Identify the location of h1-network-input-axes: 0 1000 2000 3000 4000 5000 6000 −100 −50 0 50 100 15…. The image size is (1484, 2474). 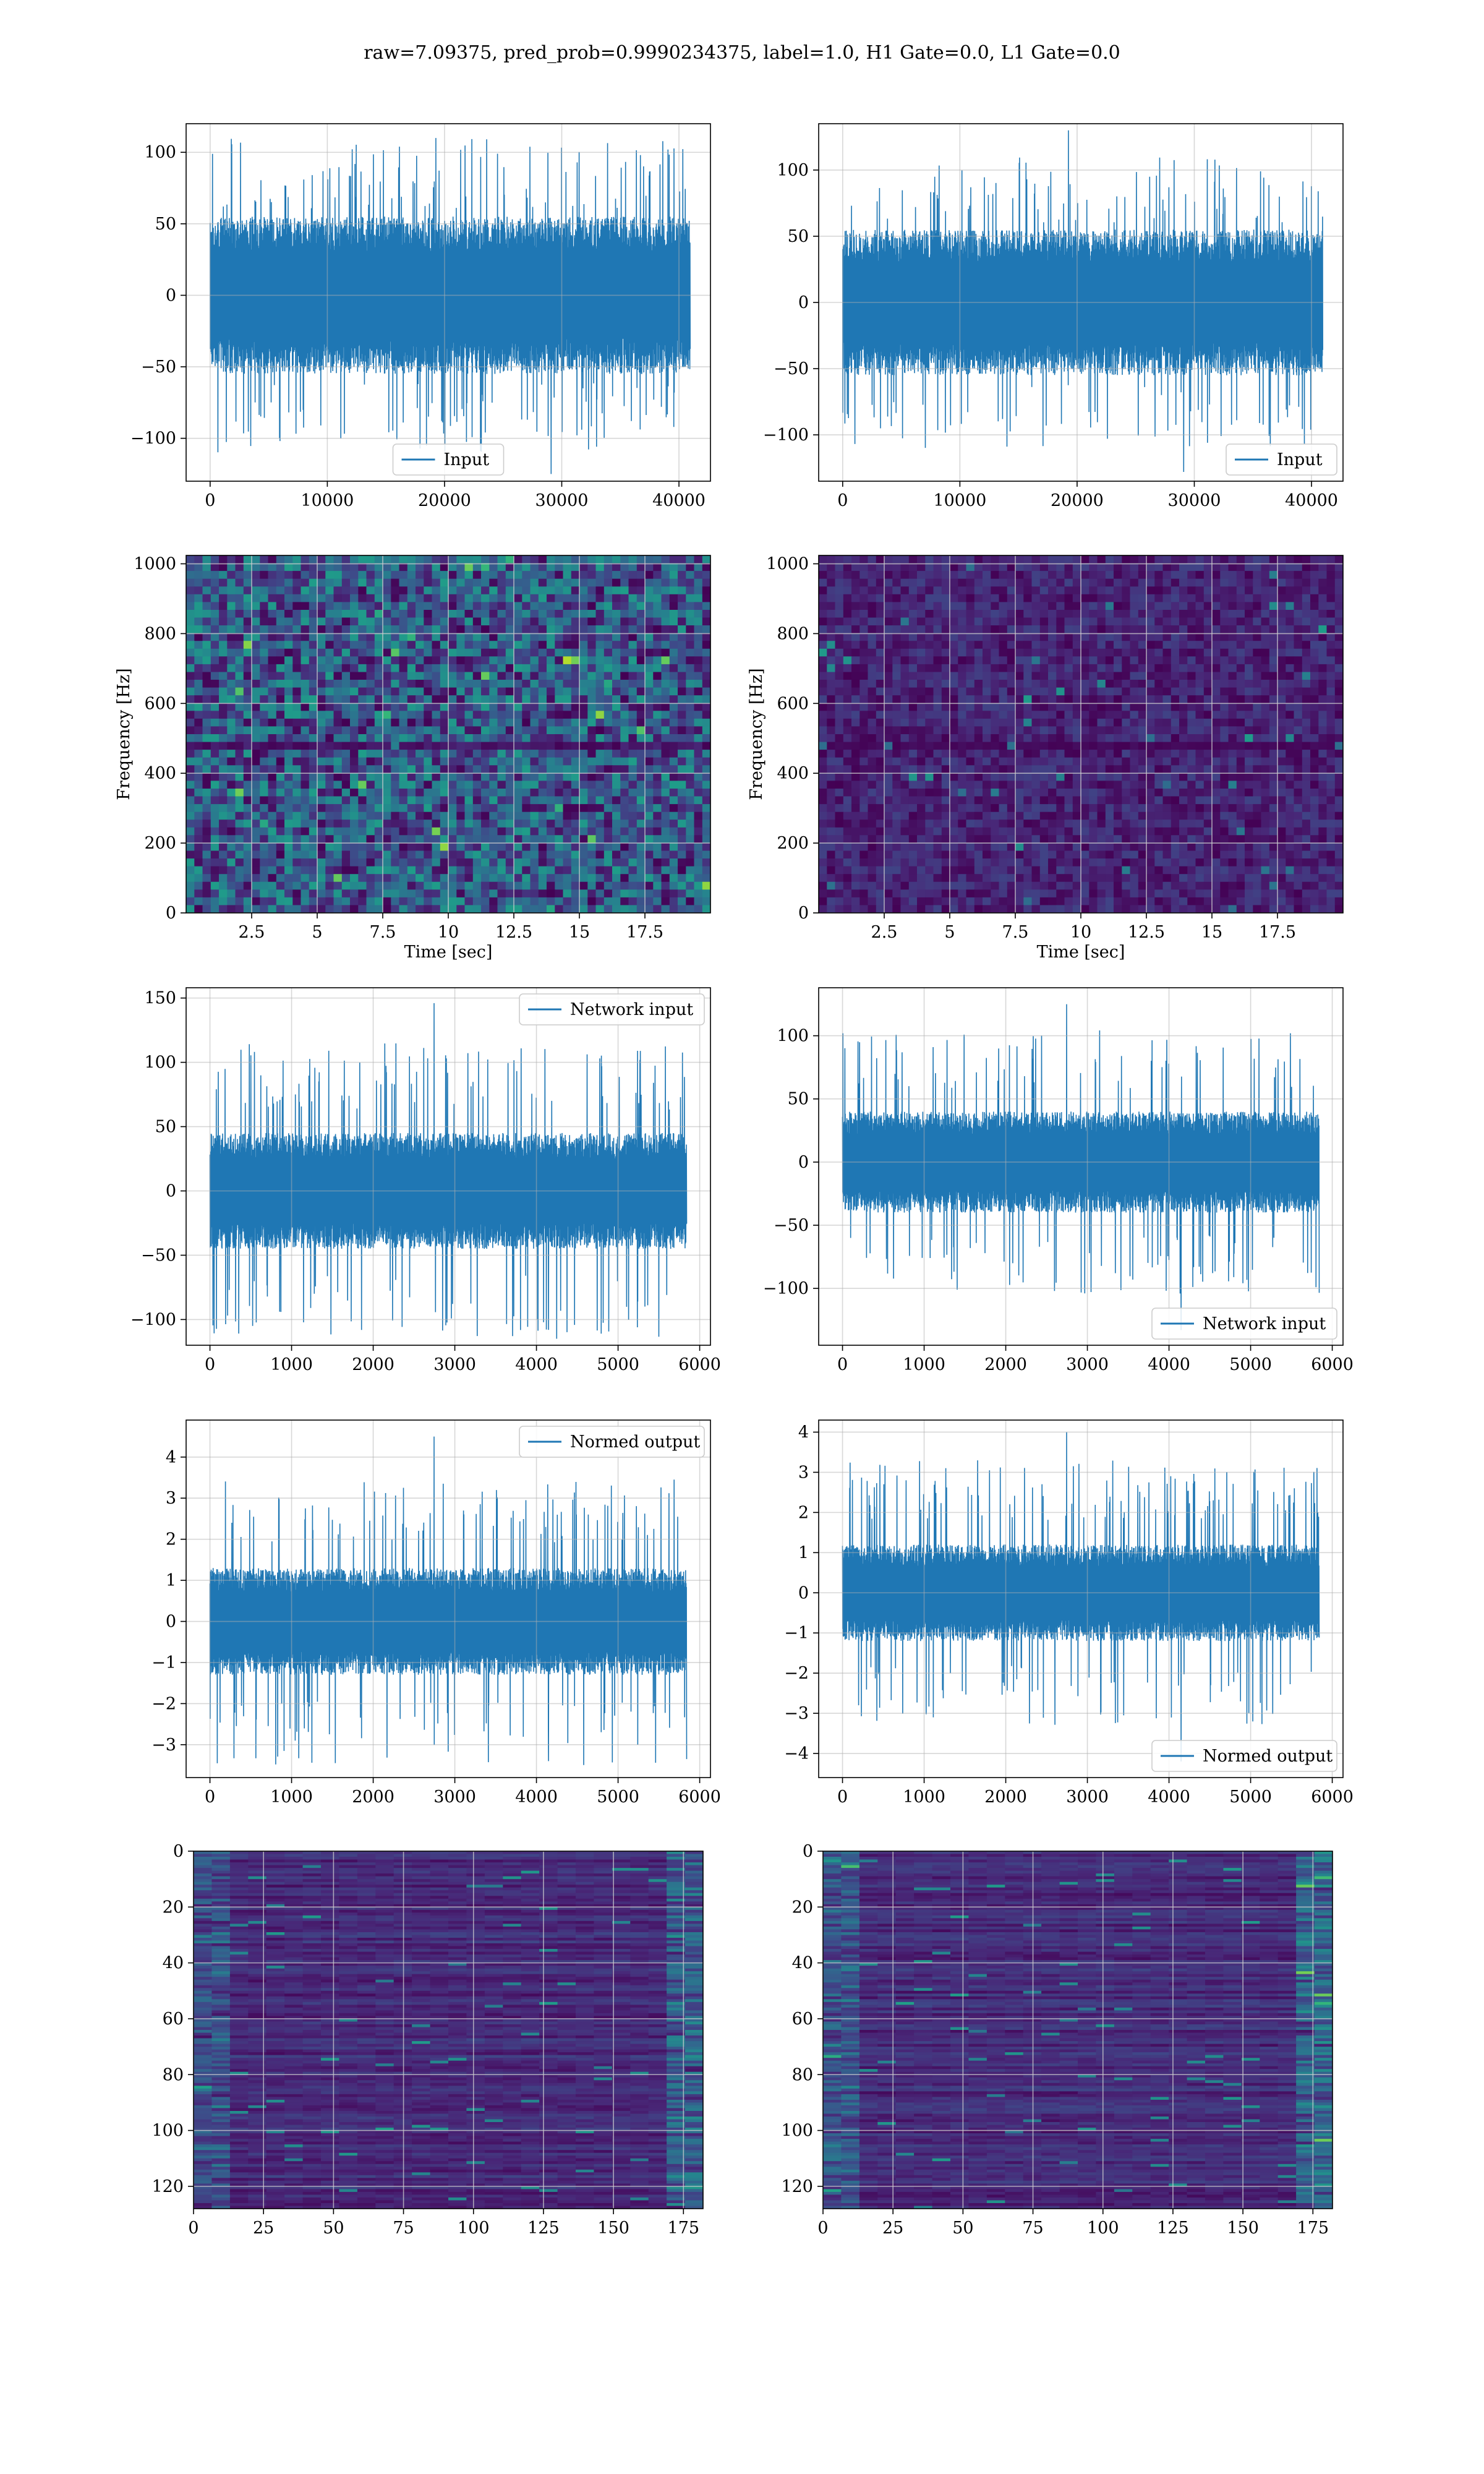
(425, 1180).